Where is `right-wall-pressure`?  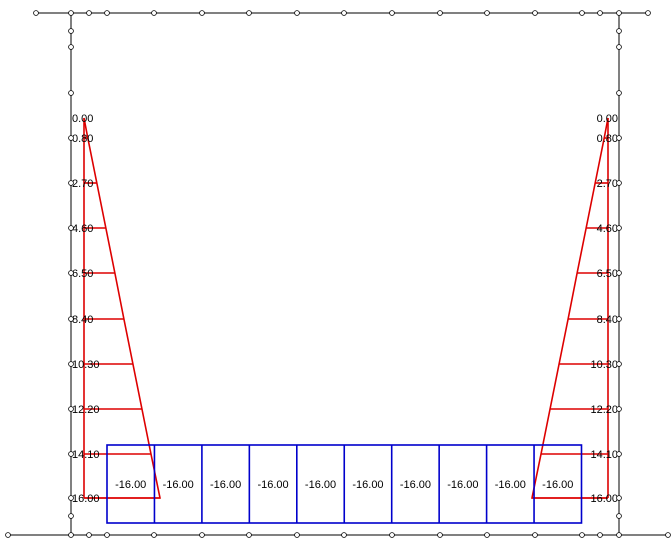 right-wall-pressure is located at coordinates (570, 308).